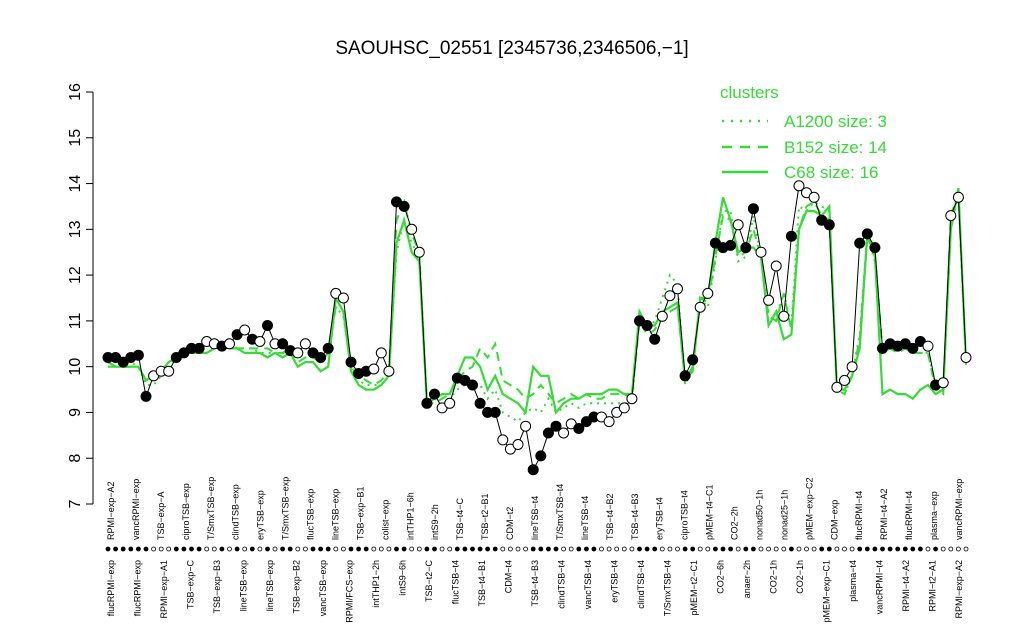  What do you see at coordinates (853, 581) in the screenshot?
I see `x-label: plasma−t4` at bounding box center [853, 581].